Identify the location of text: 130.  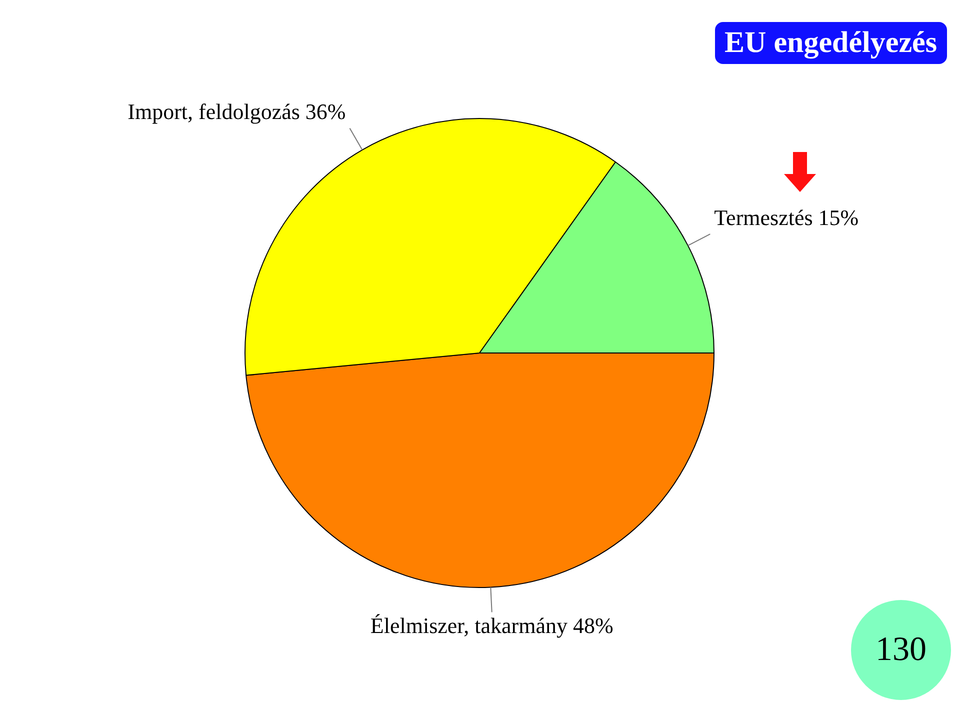
(901, 650).